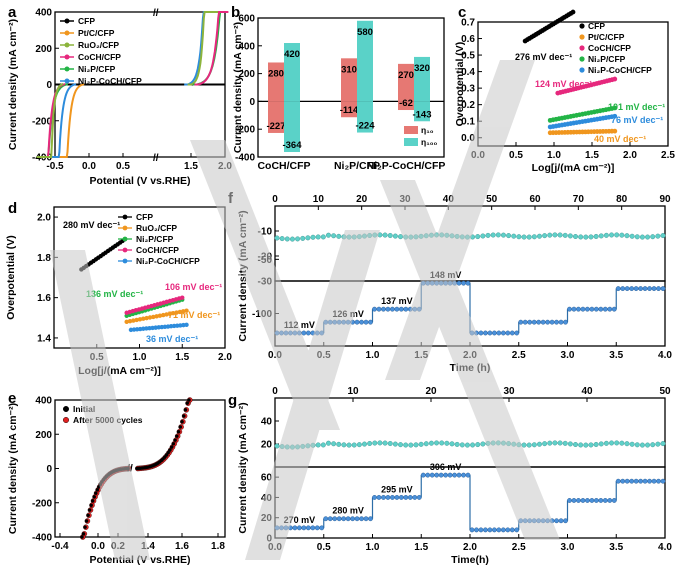 The height and width of the screenshot is (570, 692). What do you see at coordinates (468, 89) in the screenshot?
I see `y-tick-label: 0.3` at bounding box center [468, 89].